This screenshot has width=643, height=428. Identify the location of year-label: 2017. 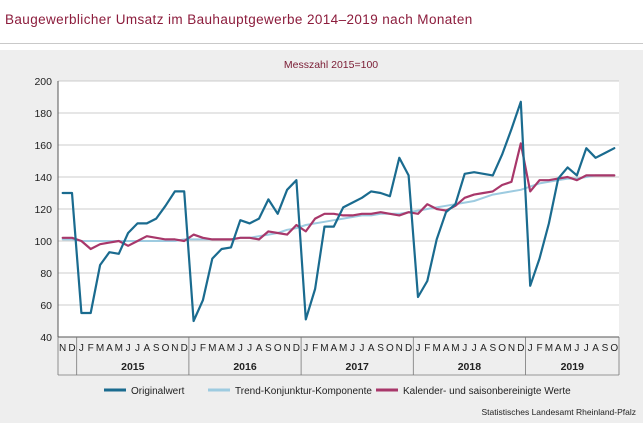
(358, 367).